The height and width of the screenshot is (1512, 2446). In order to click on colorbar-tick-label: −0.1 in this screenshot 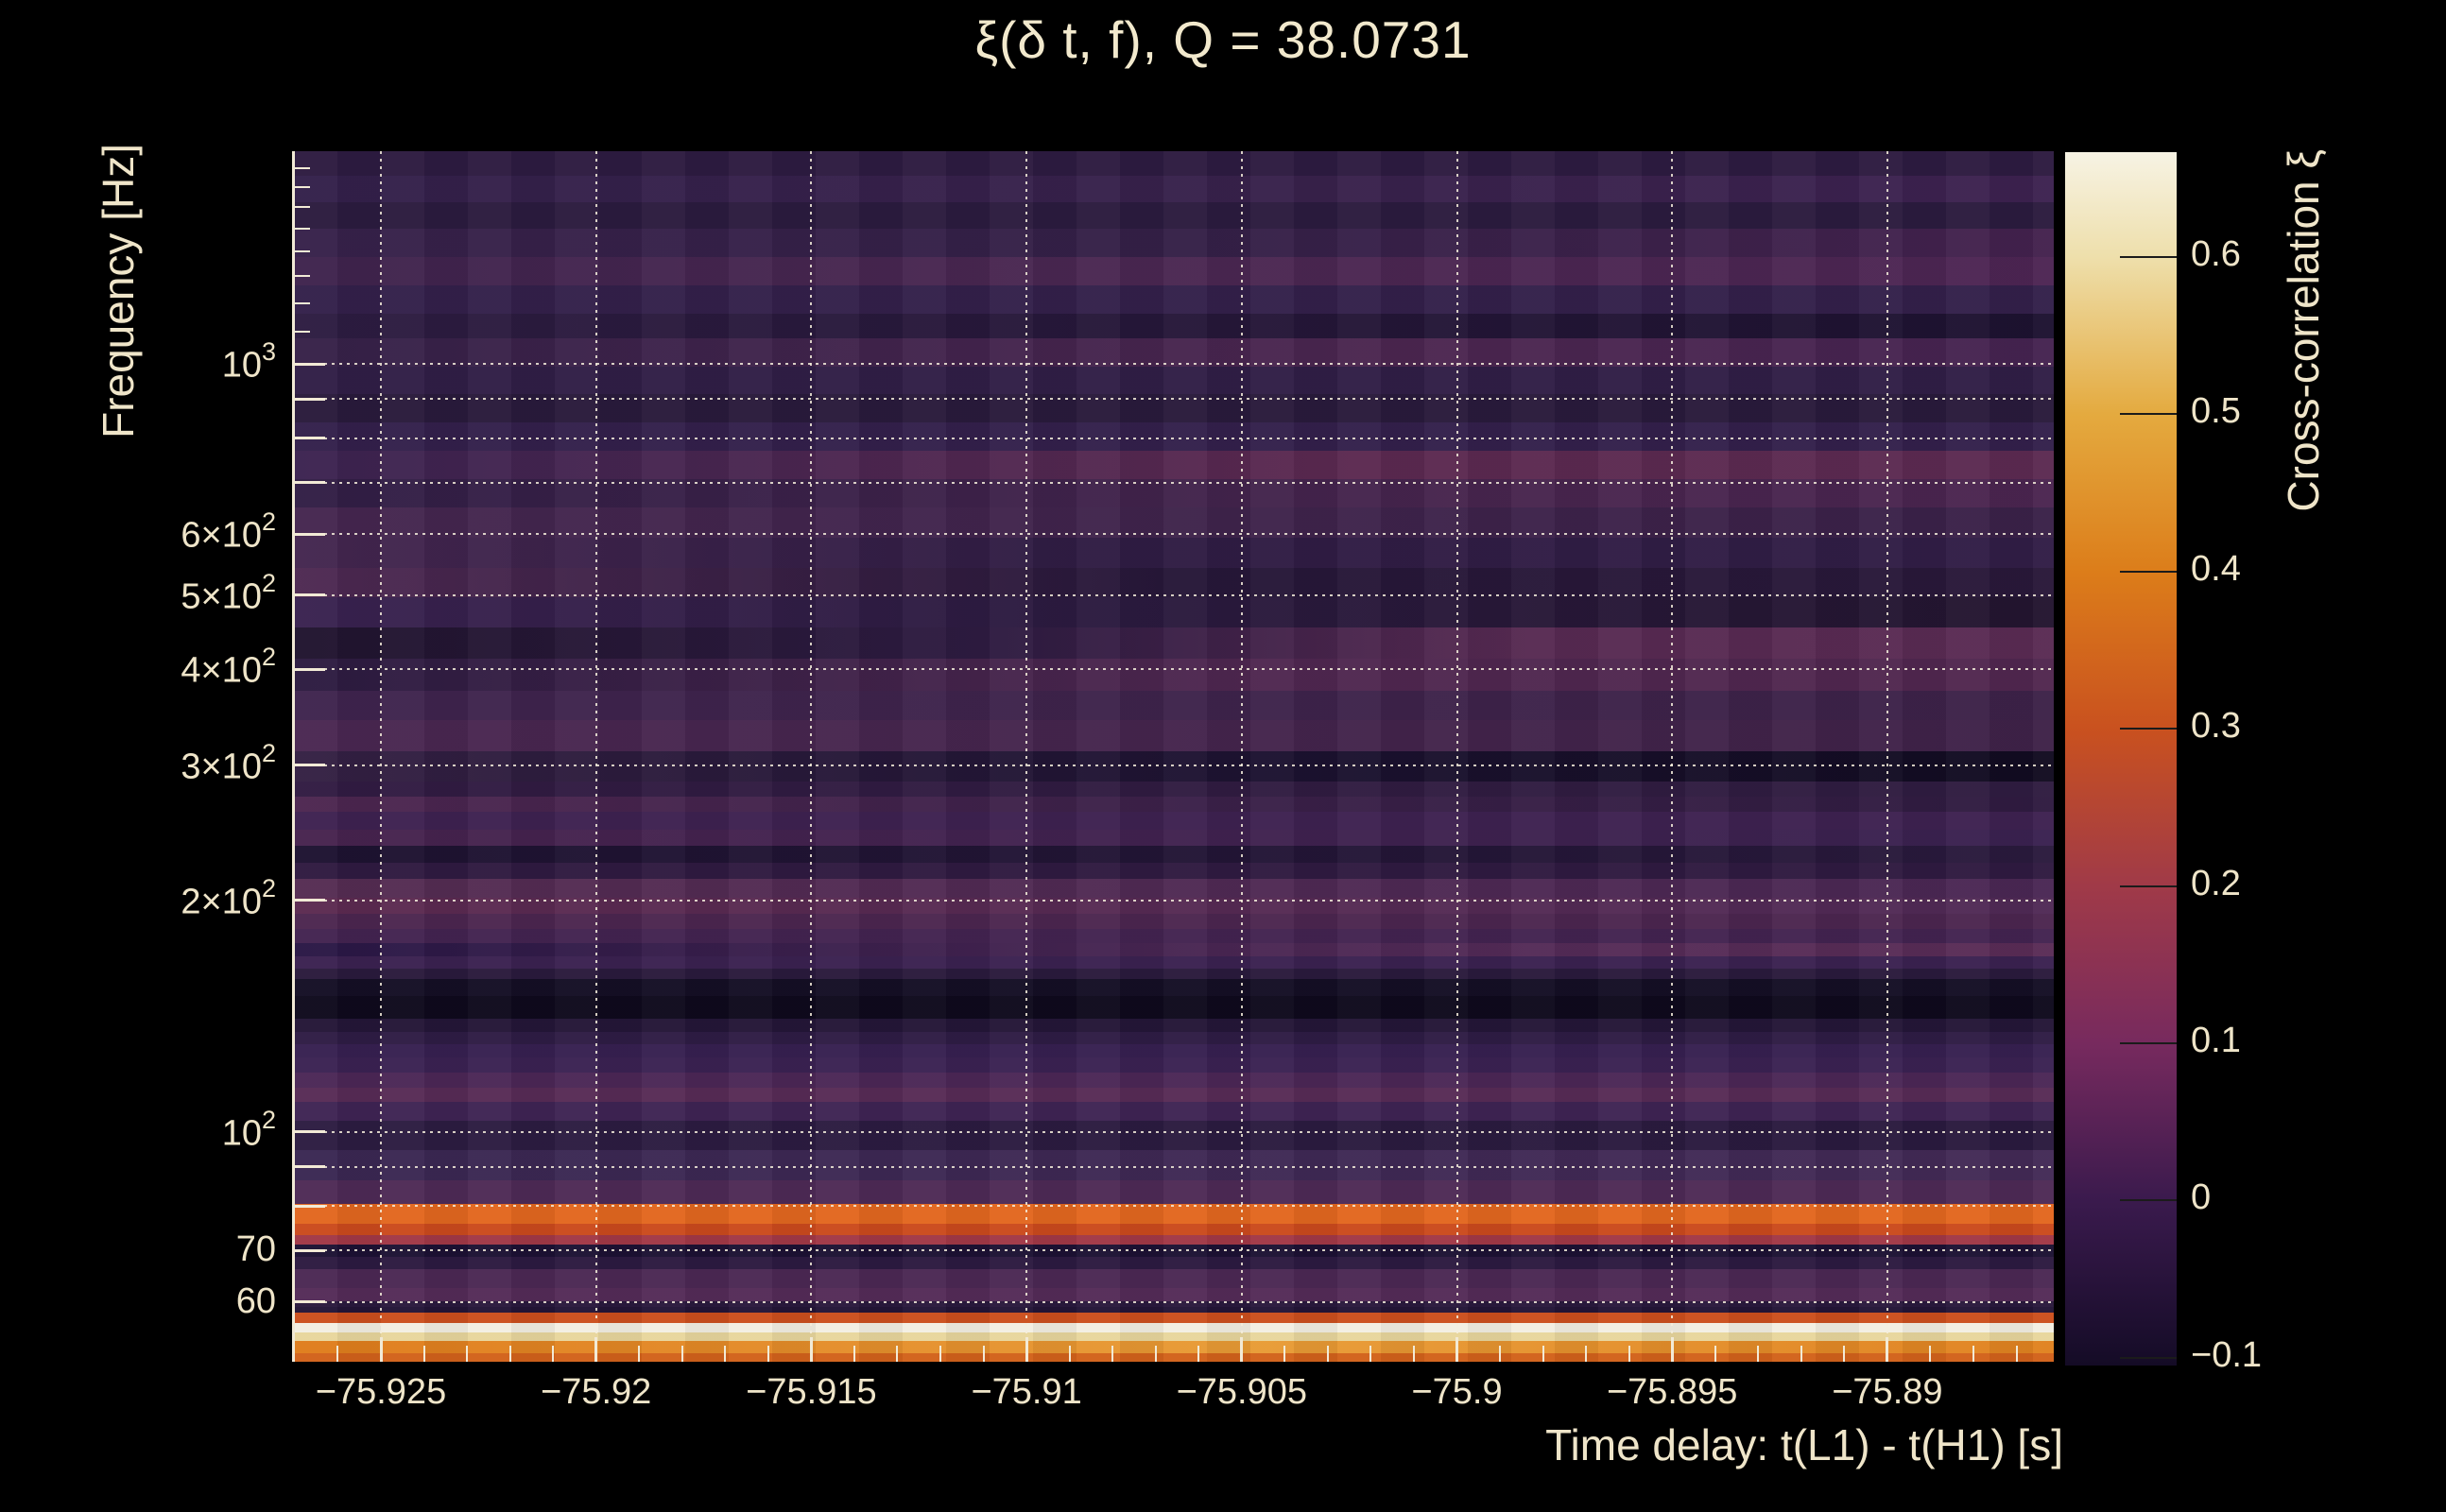, I will do `click(2227, 1354)`.